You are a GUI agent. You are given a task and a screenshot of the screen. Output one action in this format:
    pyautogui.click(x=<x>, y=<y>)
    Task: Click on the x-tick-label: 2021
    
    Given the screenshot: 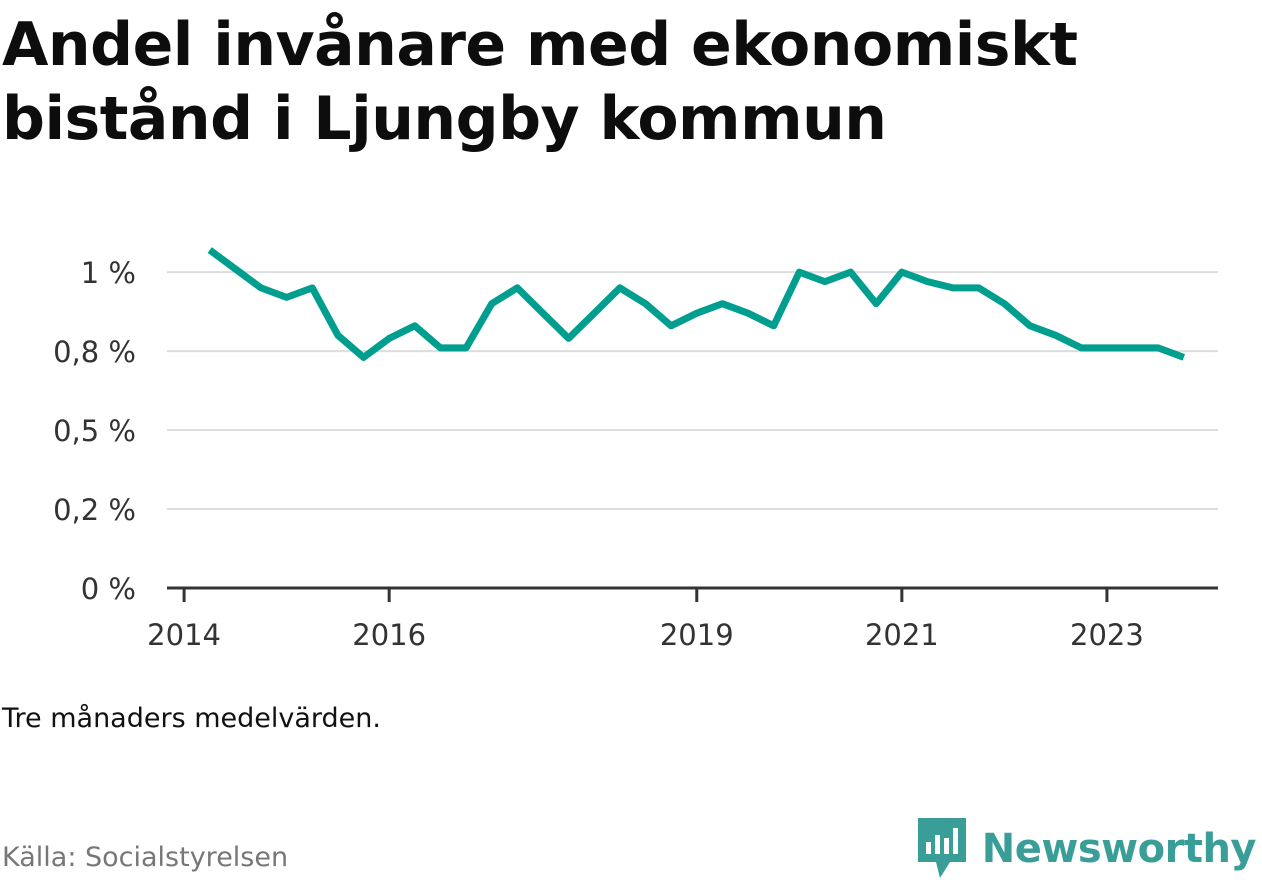 What is the action you would take?
    pyautogui.click(x=902, y=635)
    